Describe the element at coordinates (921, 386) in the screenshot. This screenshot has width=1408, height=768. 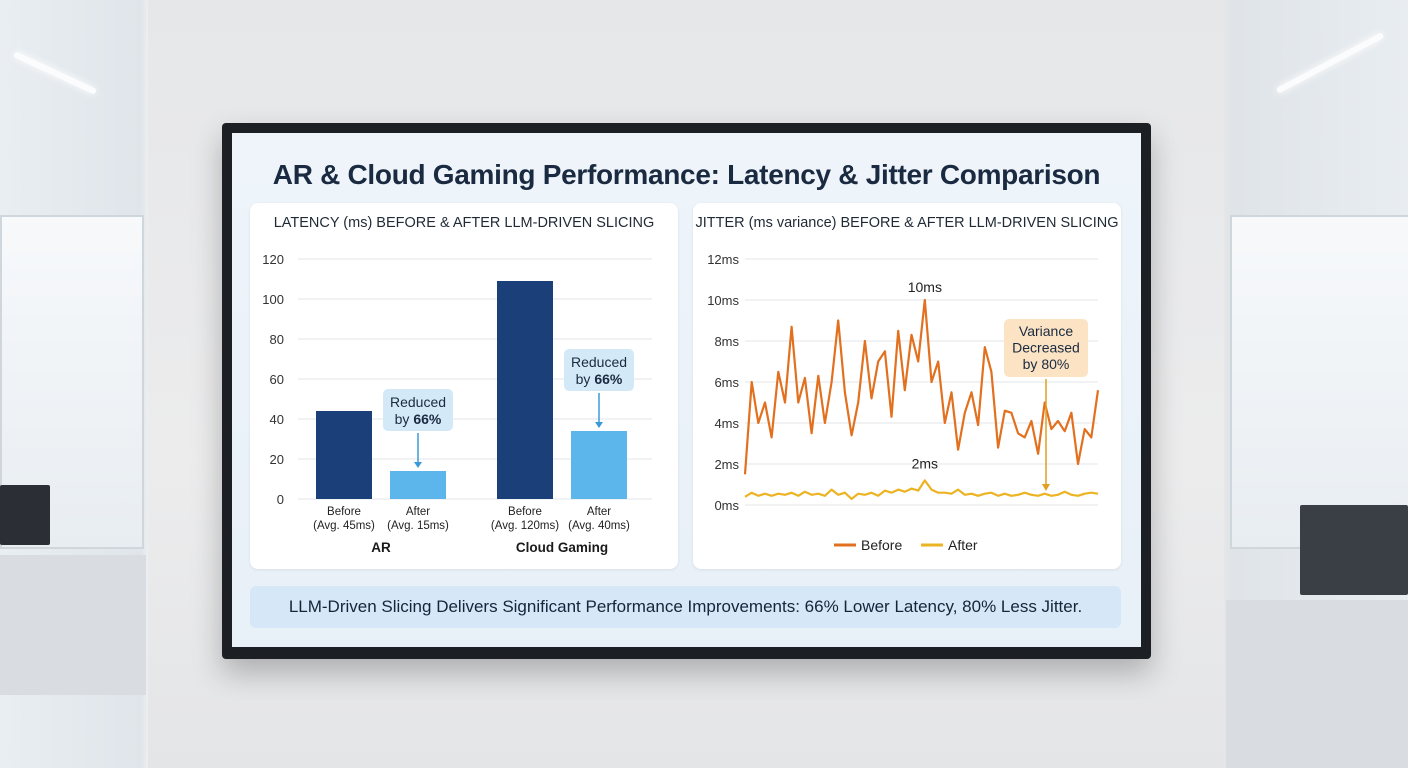
I see `before-series-line` at that location.